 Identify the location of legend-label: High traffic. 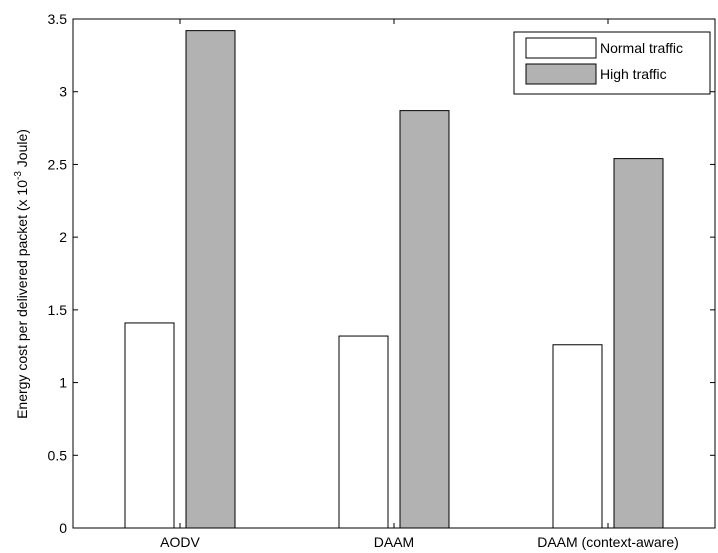
(633, 74).